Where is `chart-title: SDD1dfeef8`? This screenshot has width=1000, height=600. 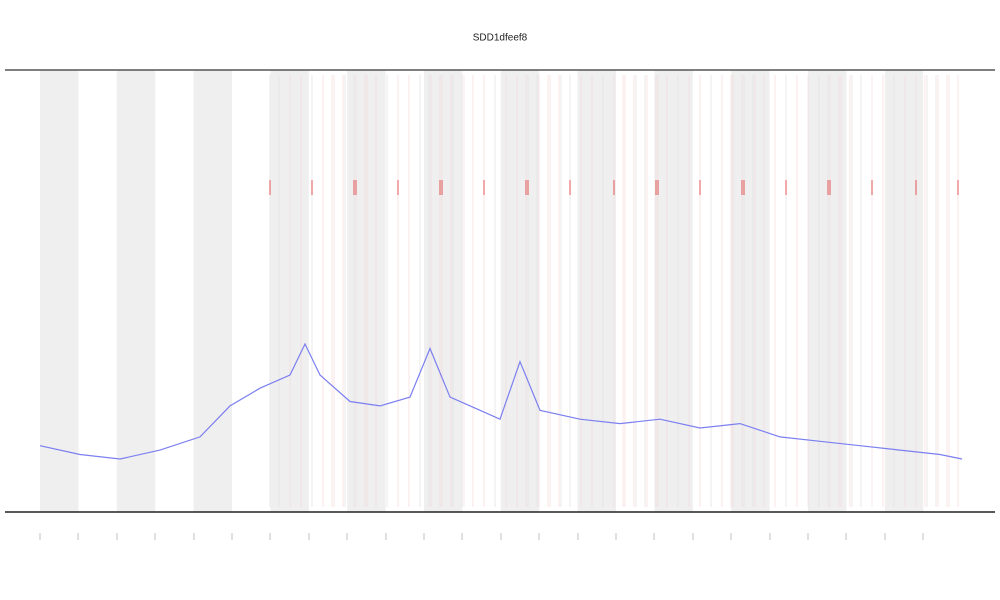 chart-title: SDD1dfeef8 is located at coordinates (500, 38).